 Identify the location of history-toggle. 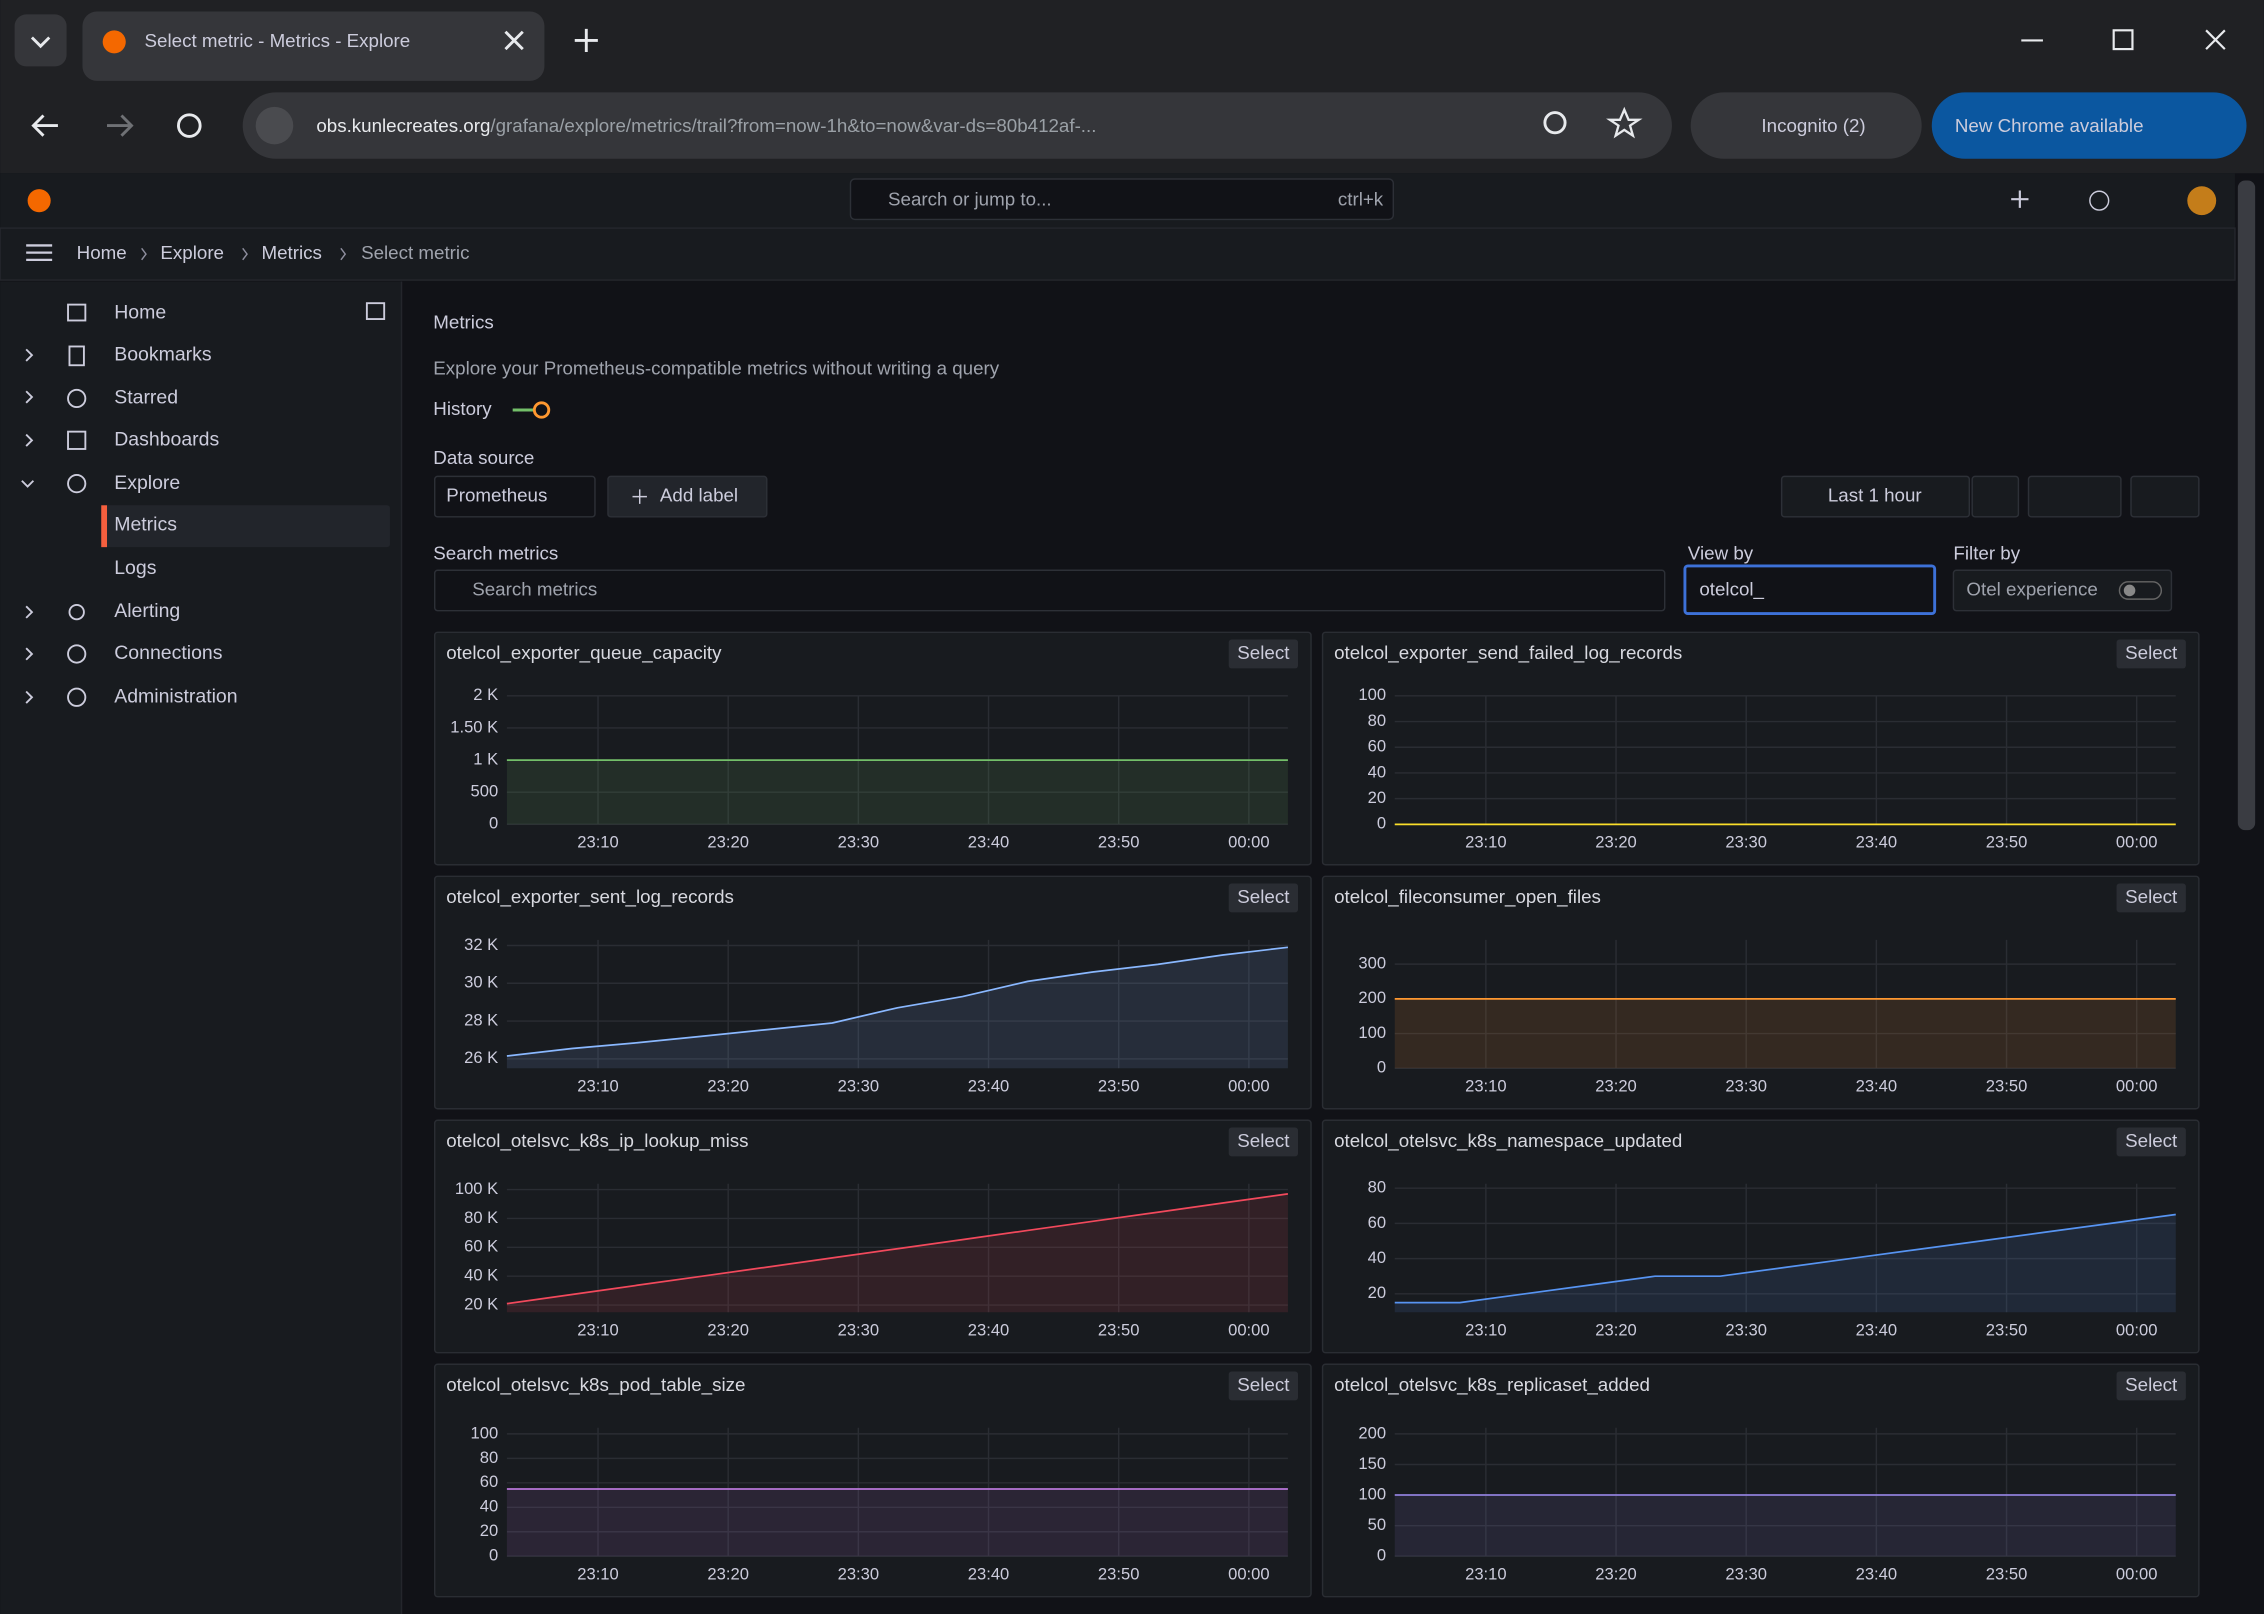
(541, 410).